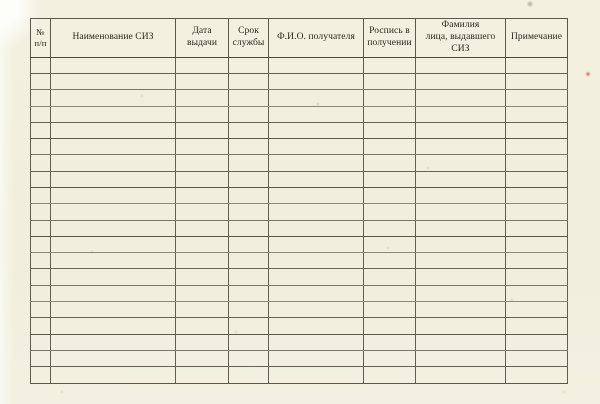  I want to click on column-header-siz-name: Наименование СИЗ, so click(113, 38).